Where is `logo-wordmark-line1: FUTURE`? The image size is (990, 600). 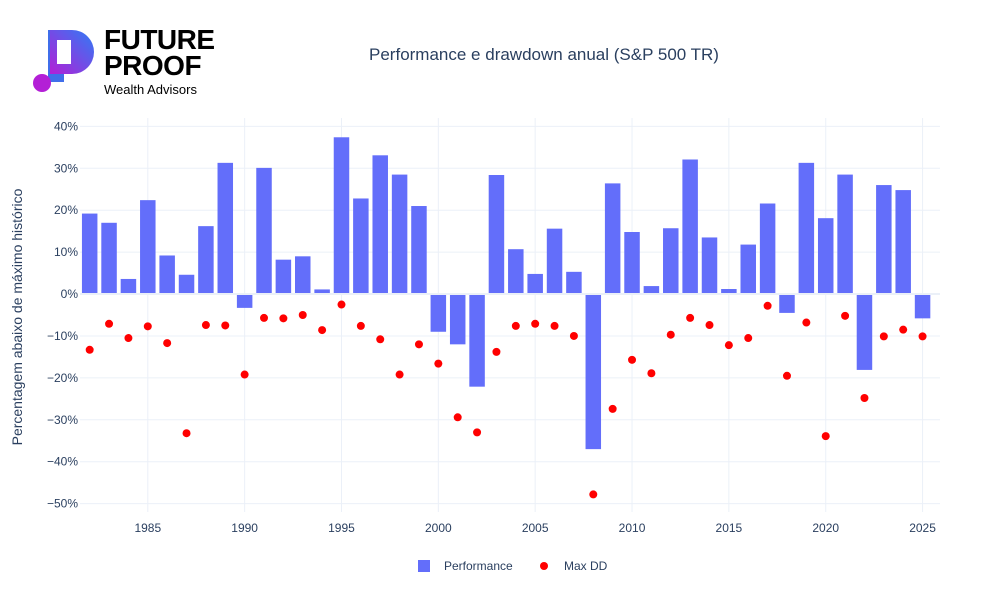 logo-wordmark-line1: FUTURE is located at coordinates (159, 39).